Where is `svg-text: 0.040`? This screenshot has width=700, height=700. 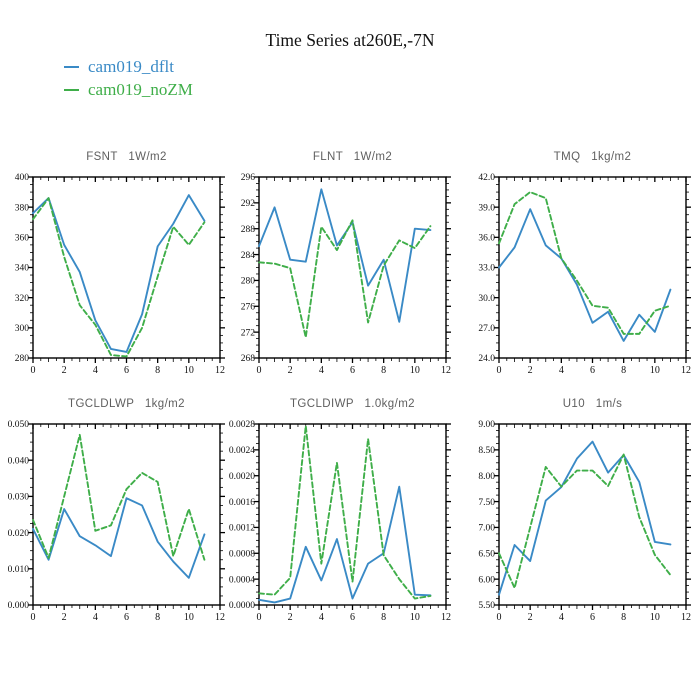 svg-text: 0.040 is located at coordinates (19, 461).